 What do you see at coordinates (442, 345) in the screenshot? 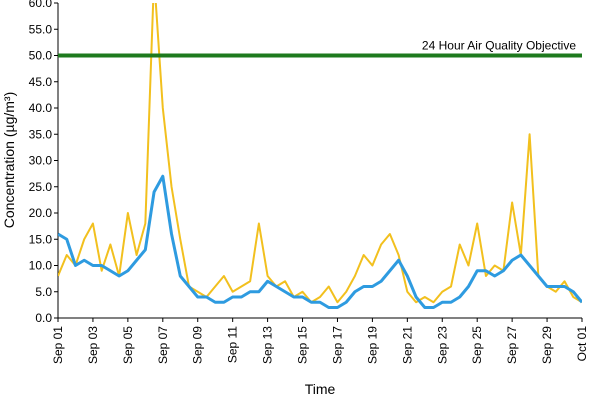
I see `x-tick-label: Sep 23` at bounding box center [442, 345].